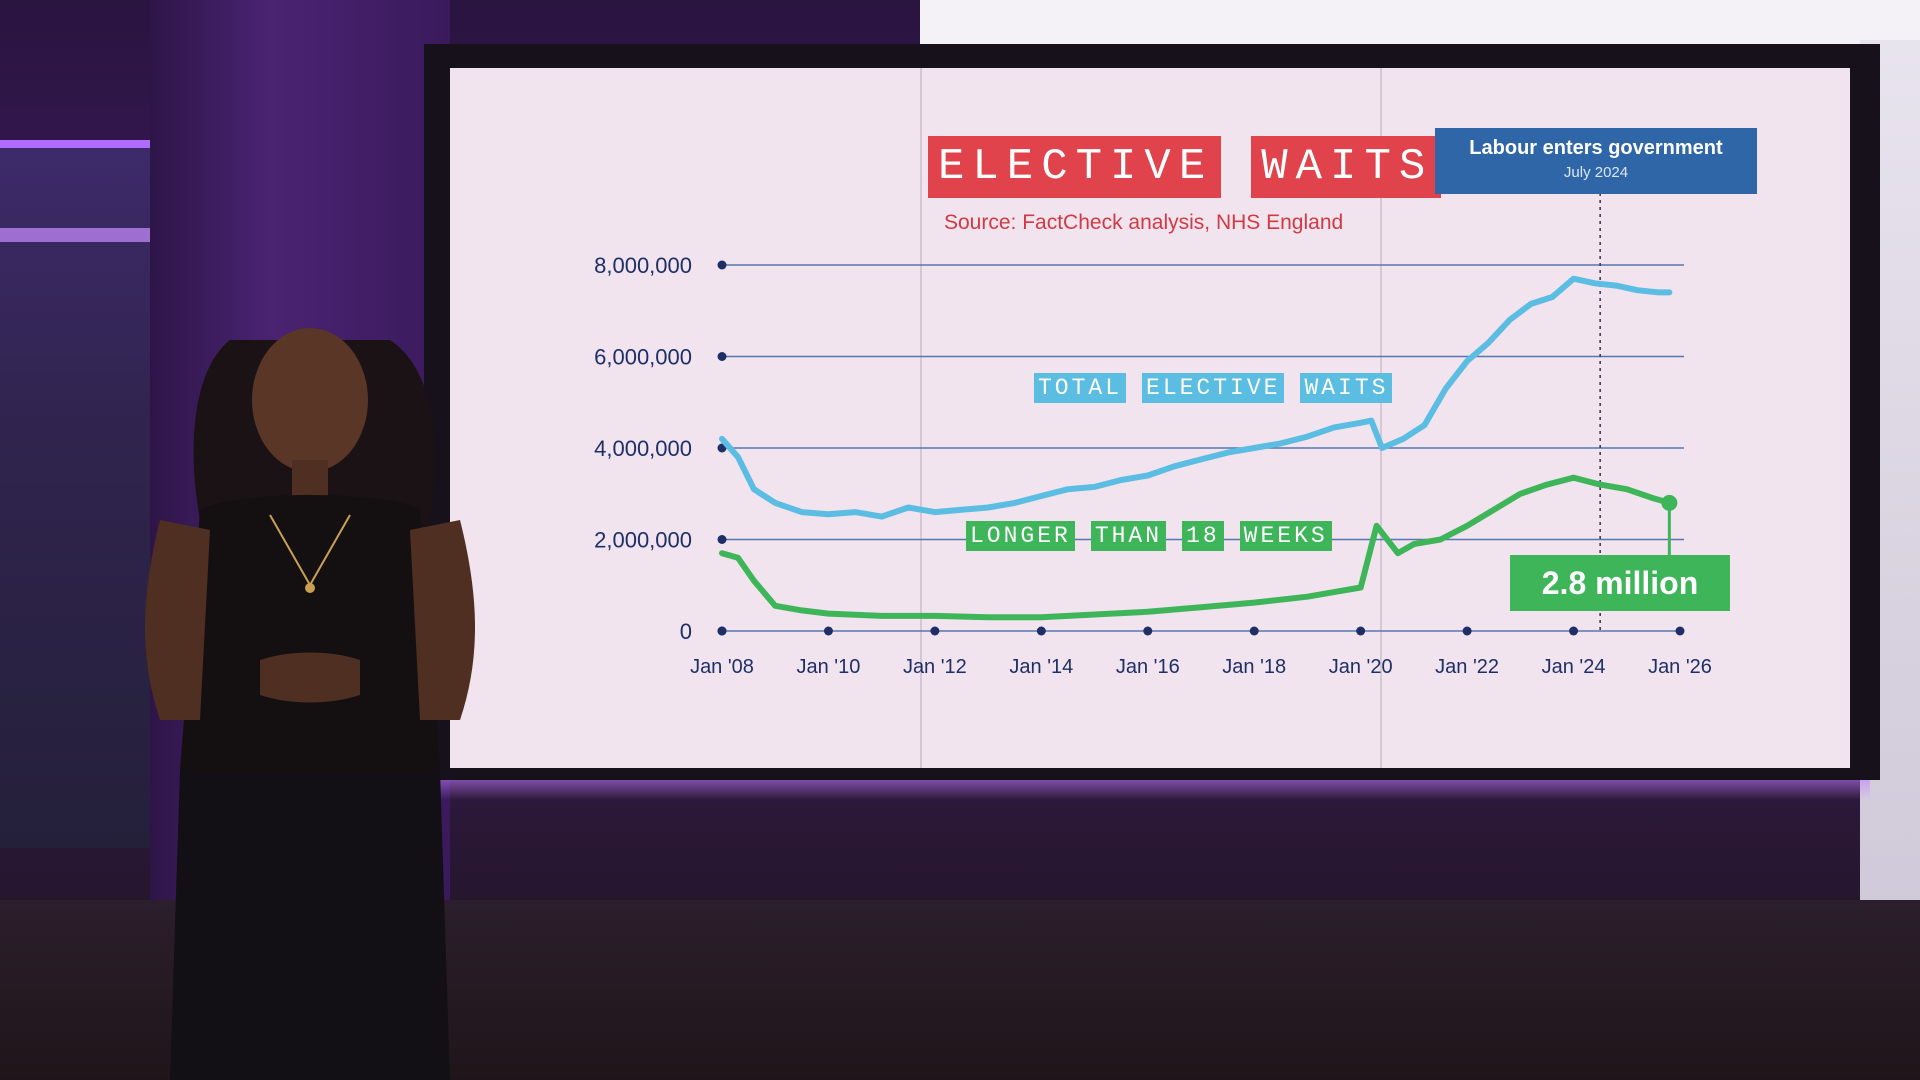 This screenshot has width=1920, height=1080. Describe the element at coordinates (643, 540) in the screenshot. I see `y-tick-label: 2,000,000` at that location.